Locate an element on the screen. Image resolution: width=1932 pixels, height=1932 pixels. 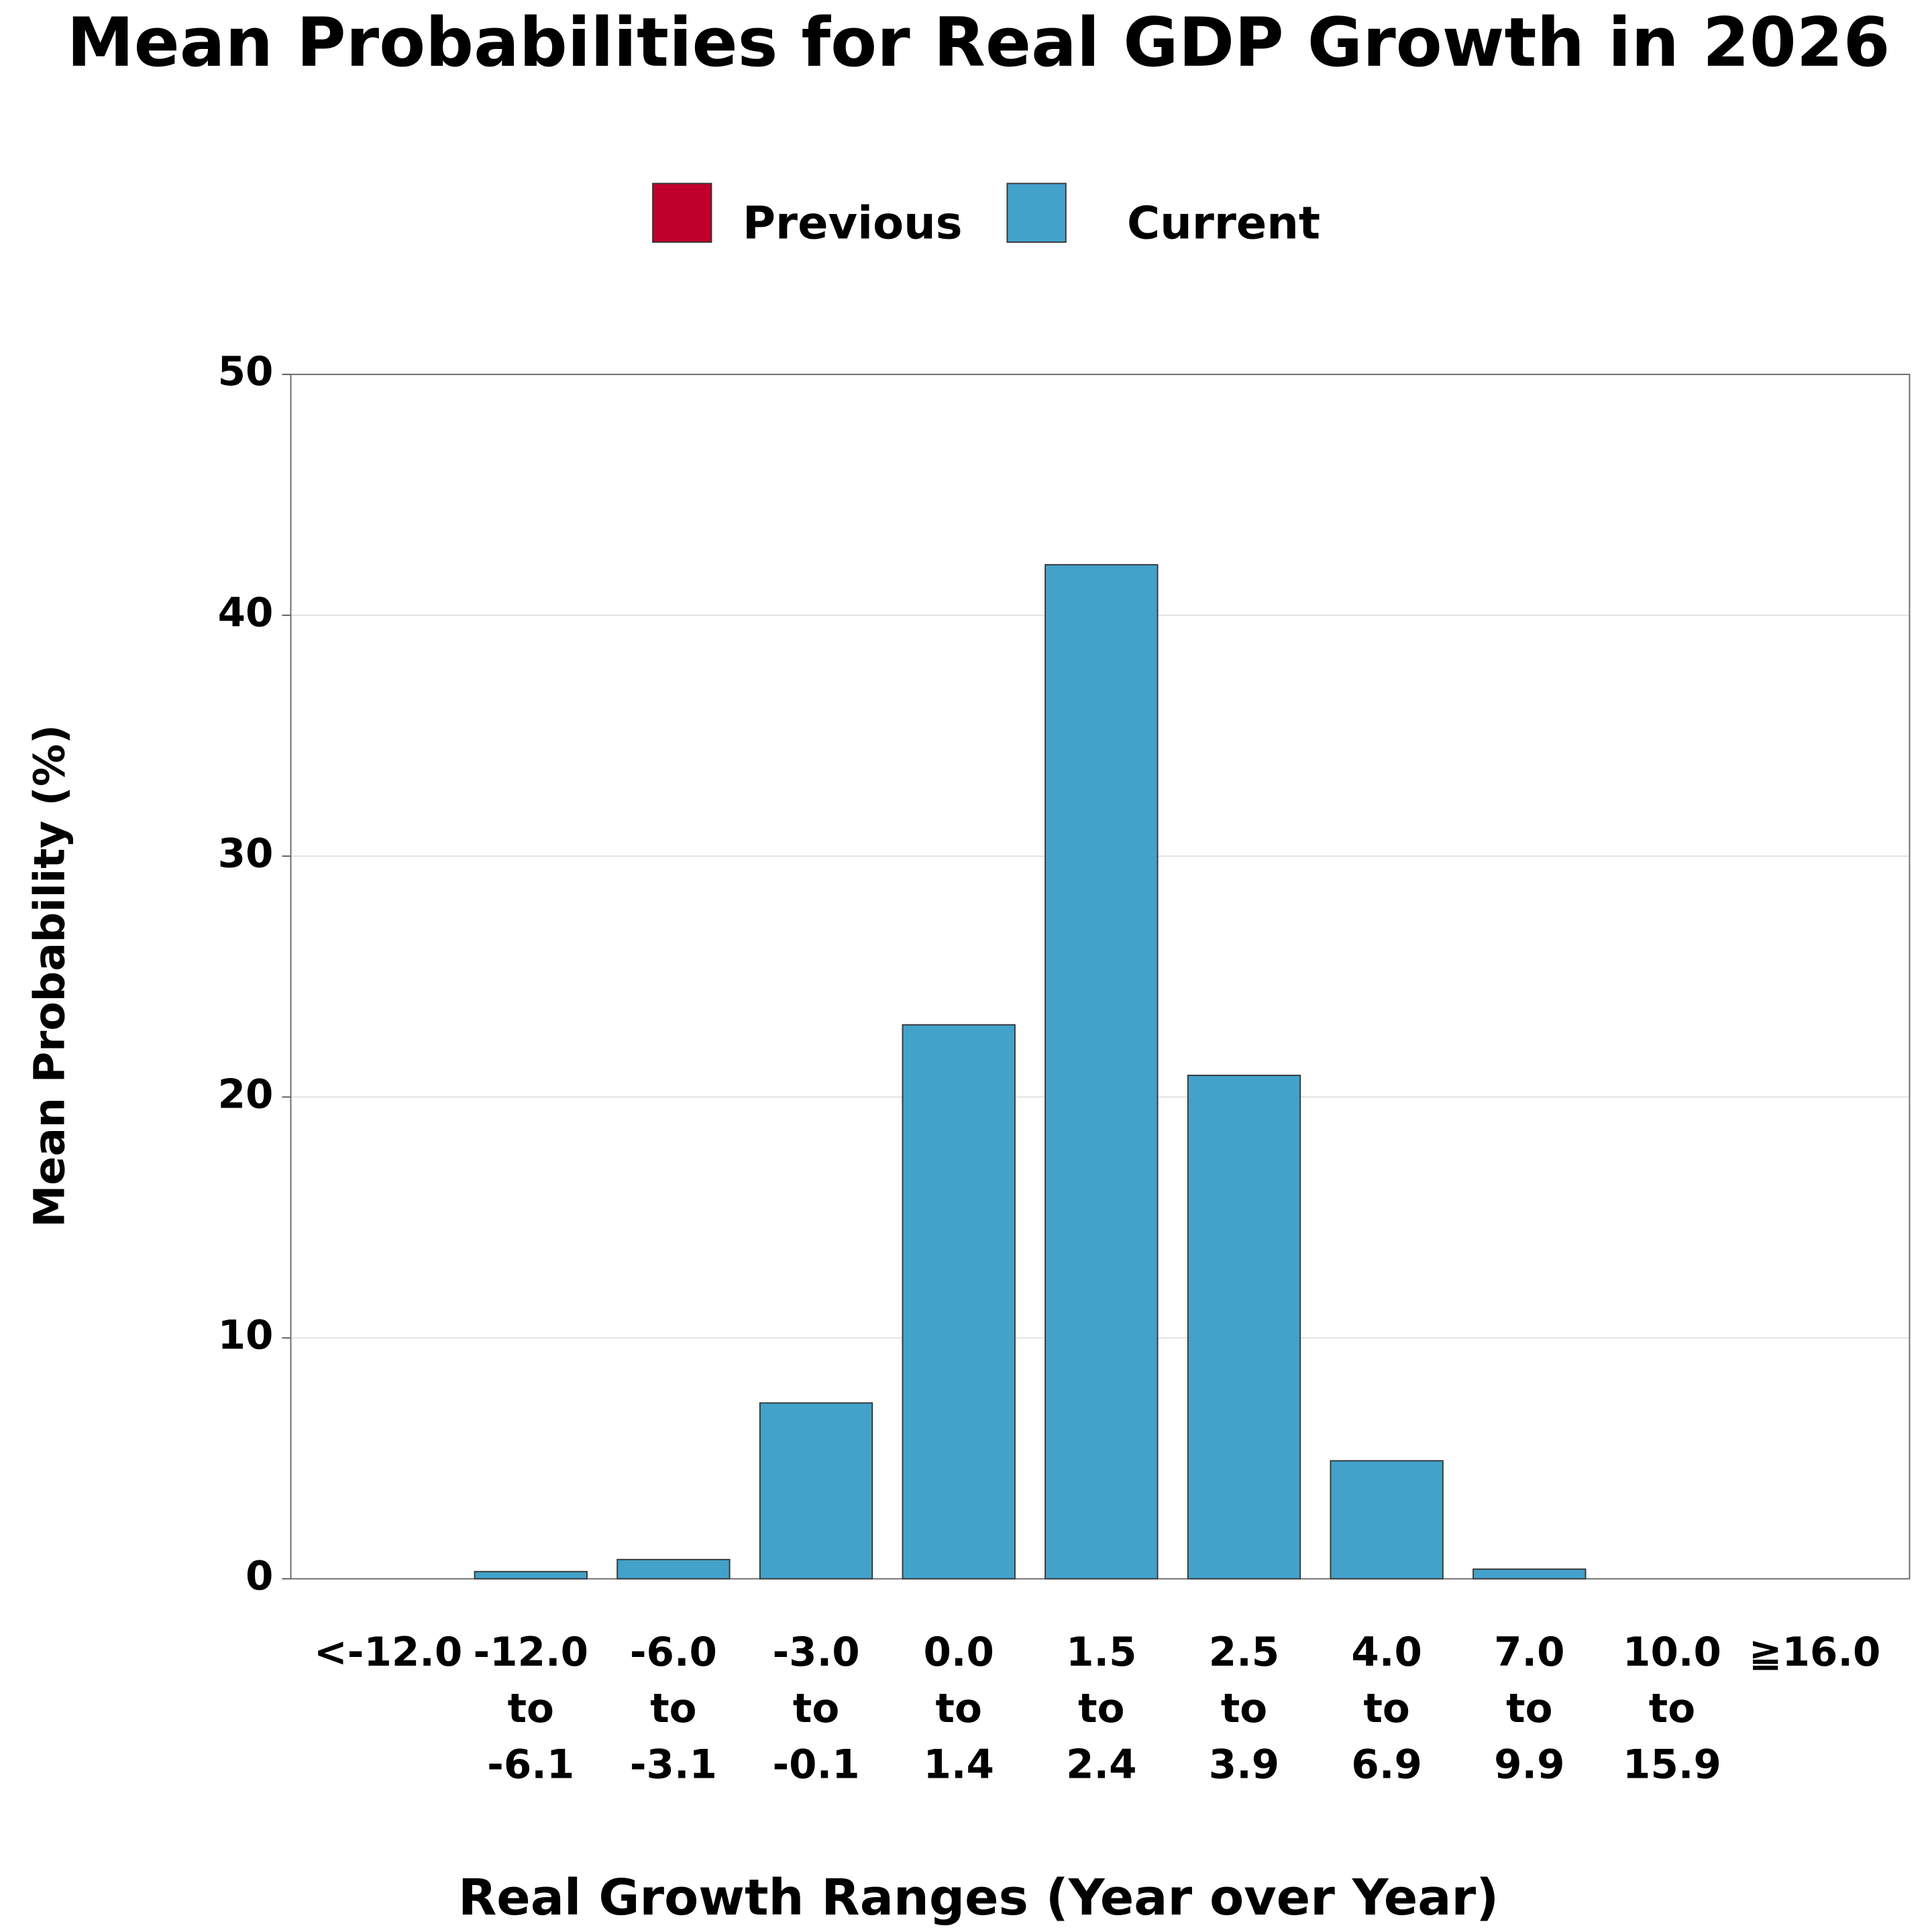
x-tick-label: -3.1 is located at coordinates (673, 1765).